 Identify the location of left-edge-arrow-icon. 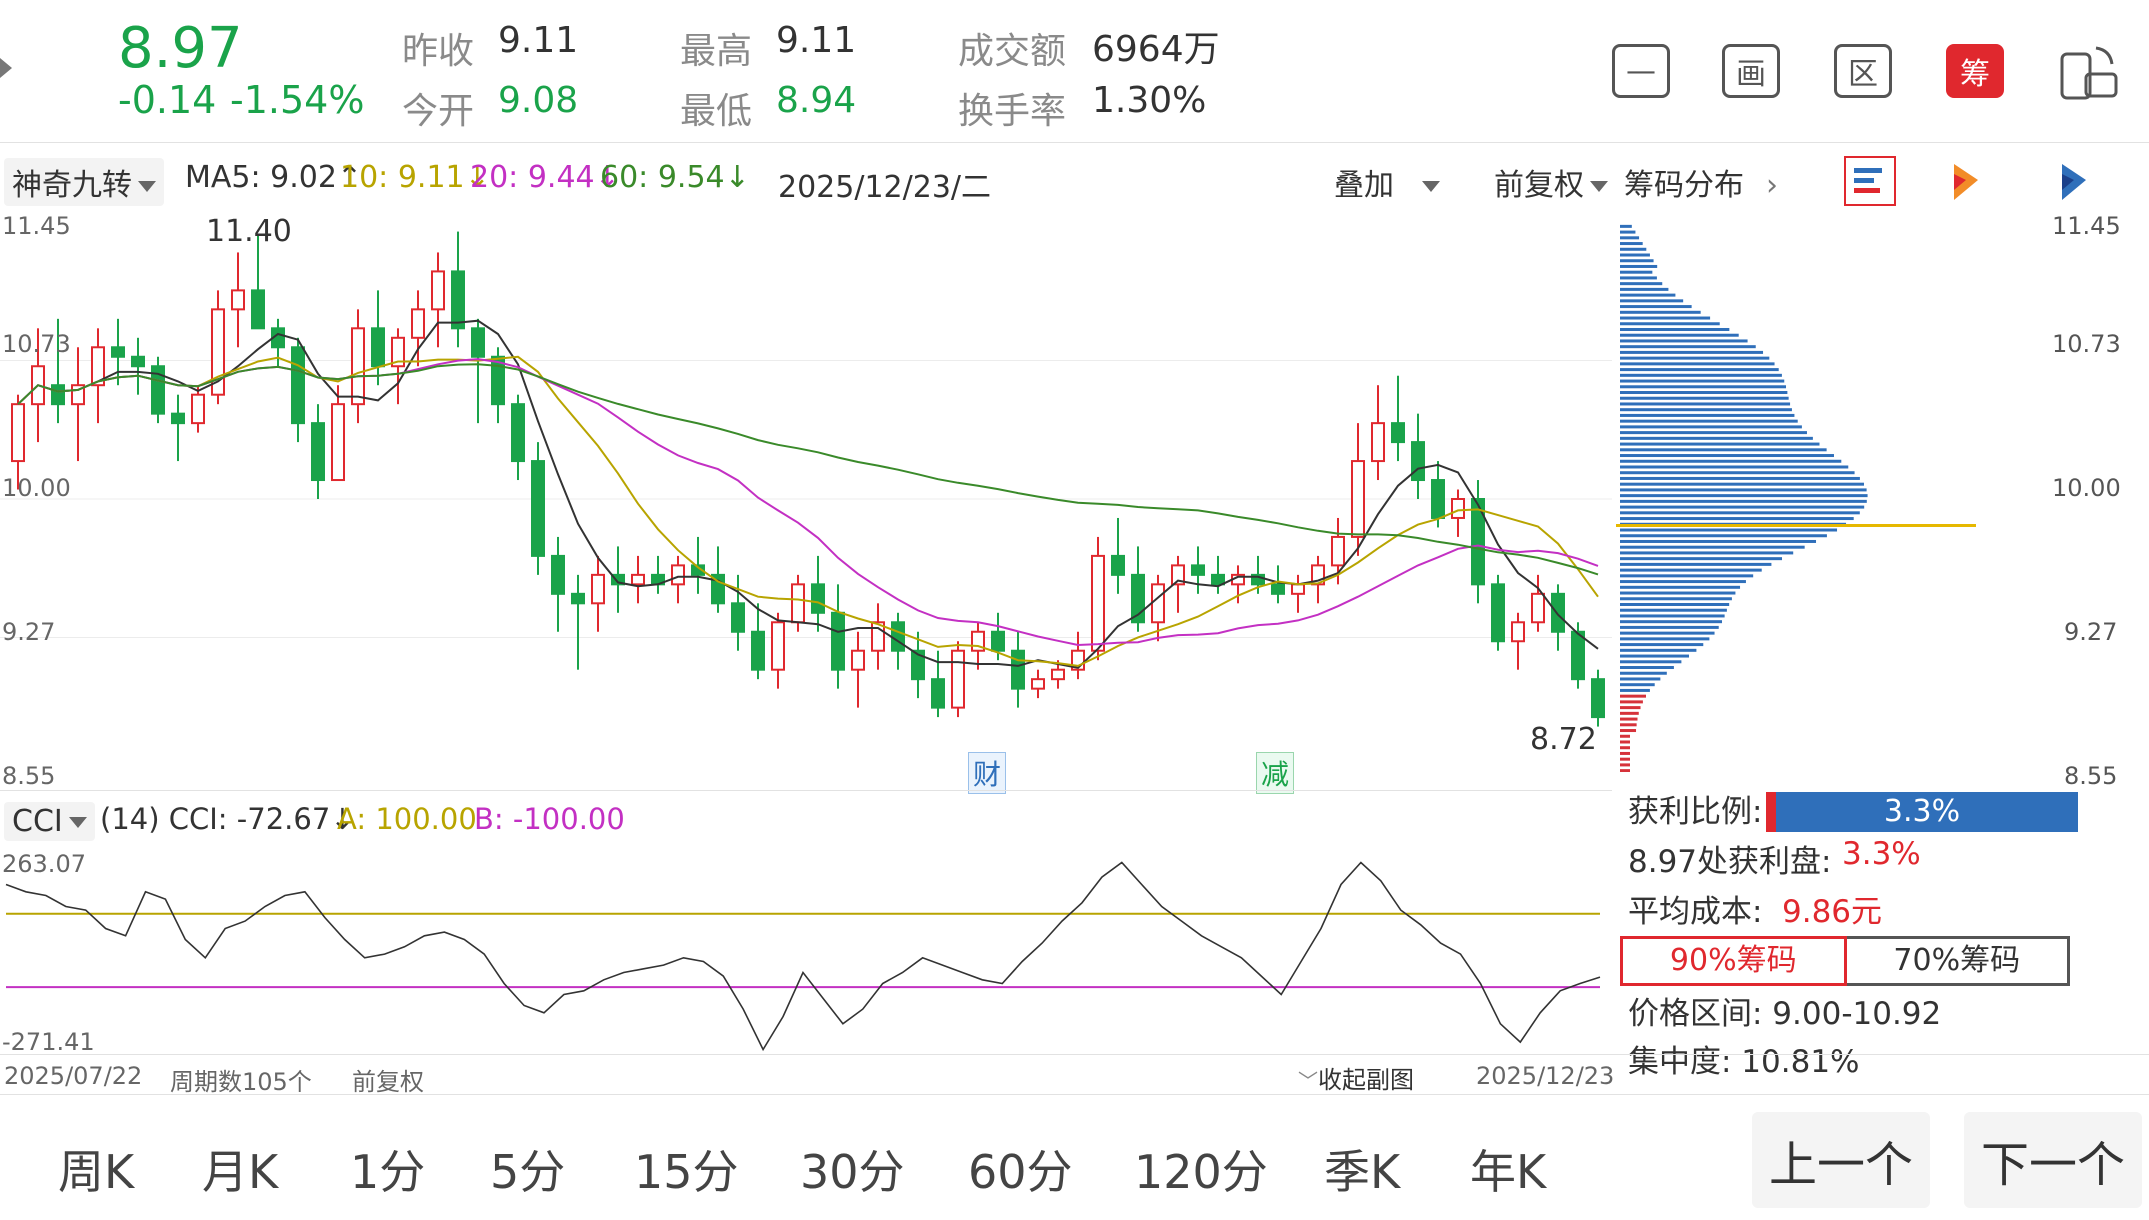
(6, 68).